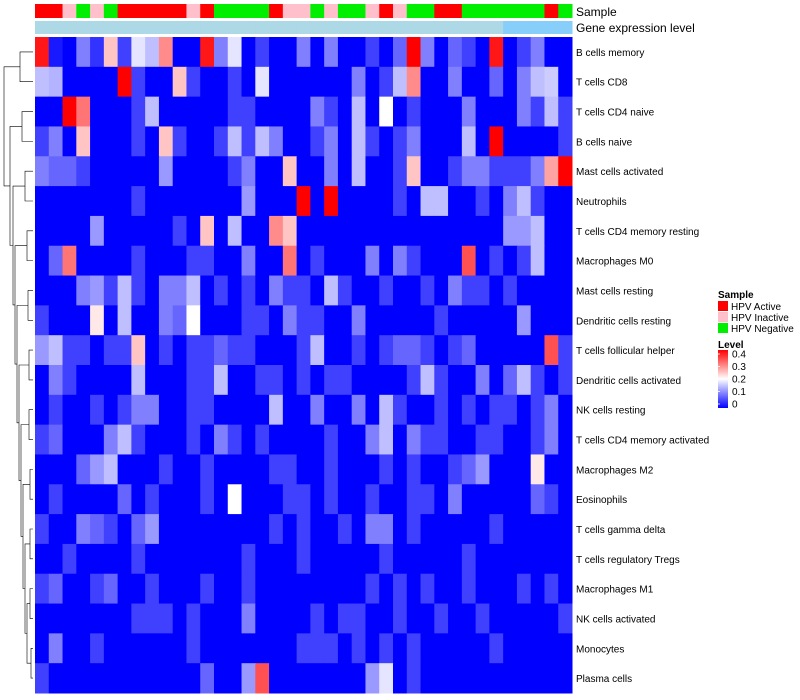 The height and width of the screenshot is (700, 800). What do you see at coordinates (619, 172) in the screenshot?
I see `row-label: Mast cells activated` at bounding box center [619, 172].